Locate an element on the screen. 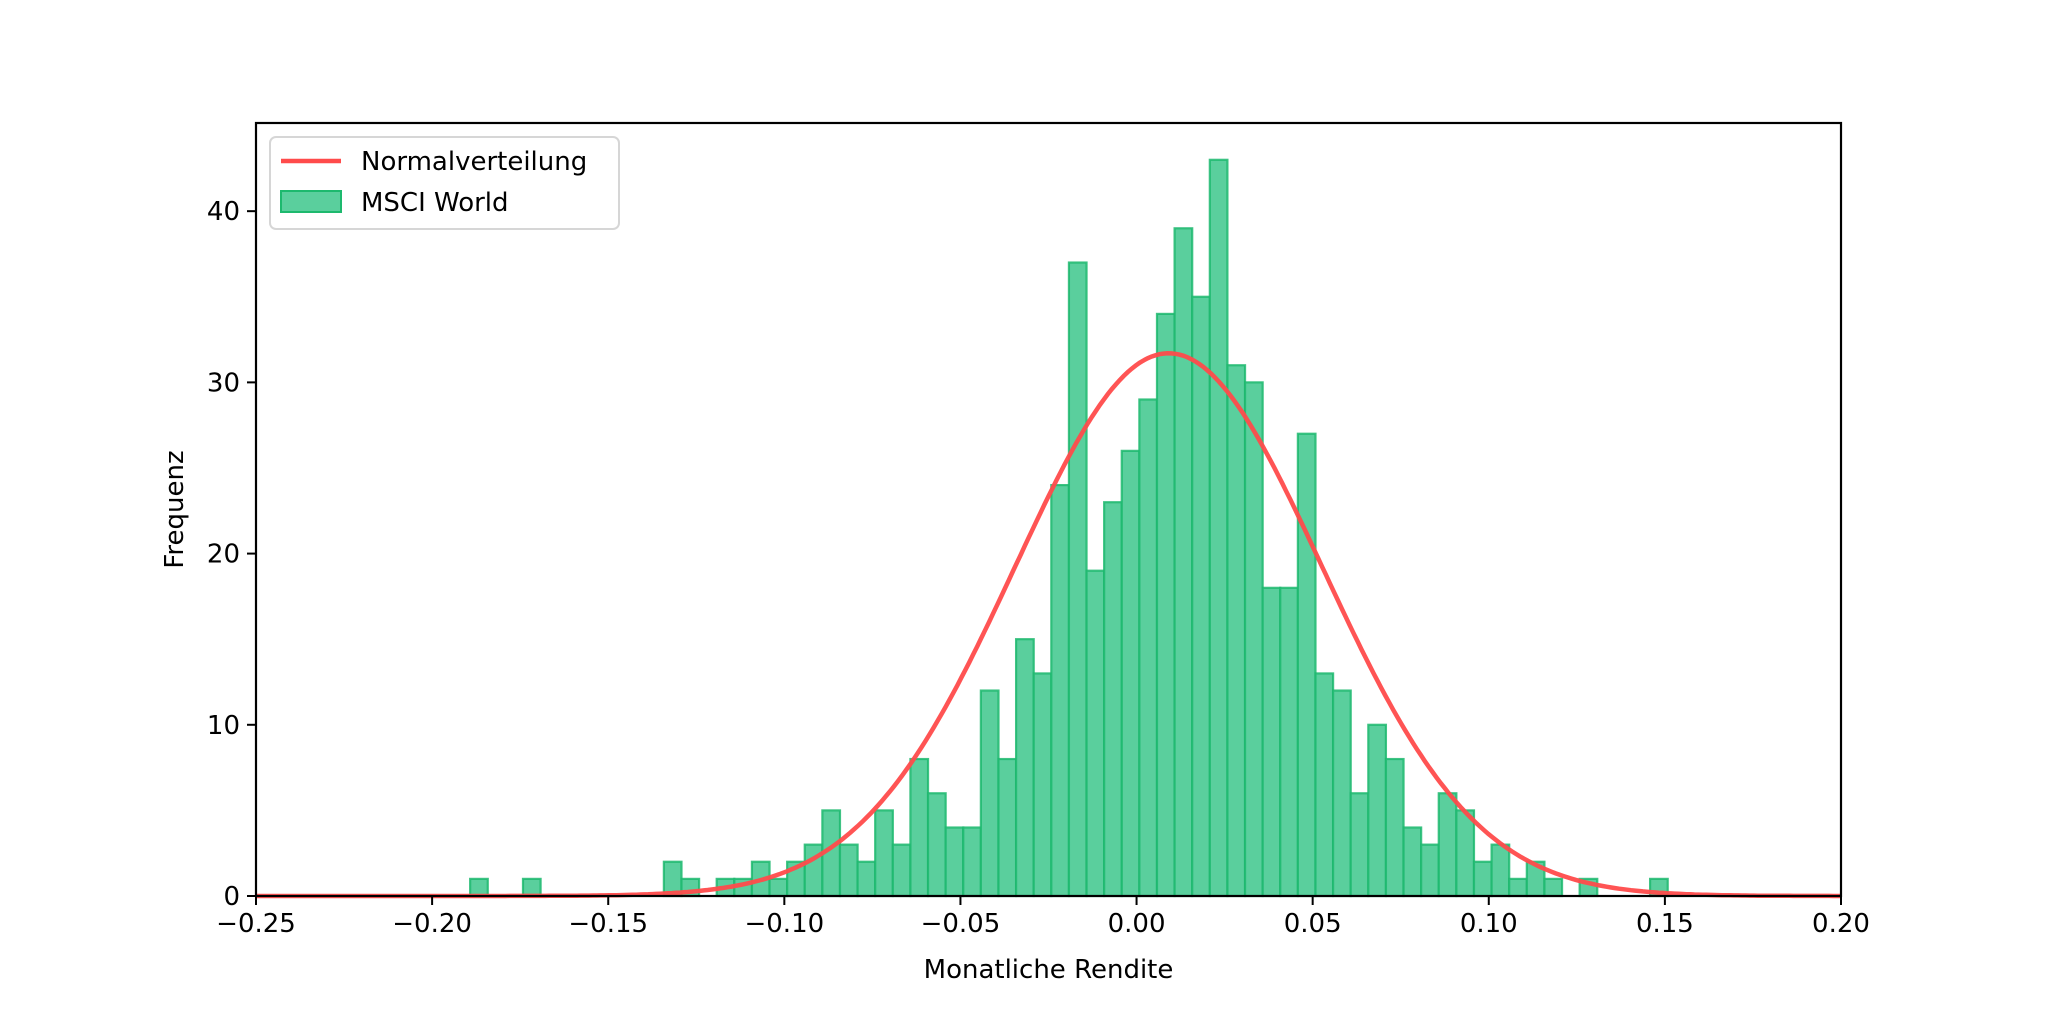  x-tick-label: 0.05 is located at coordinates (1313, 924).